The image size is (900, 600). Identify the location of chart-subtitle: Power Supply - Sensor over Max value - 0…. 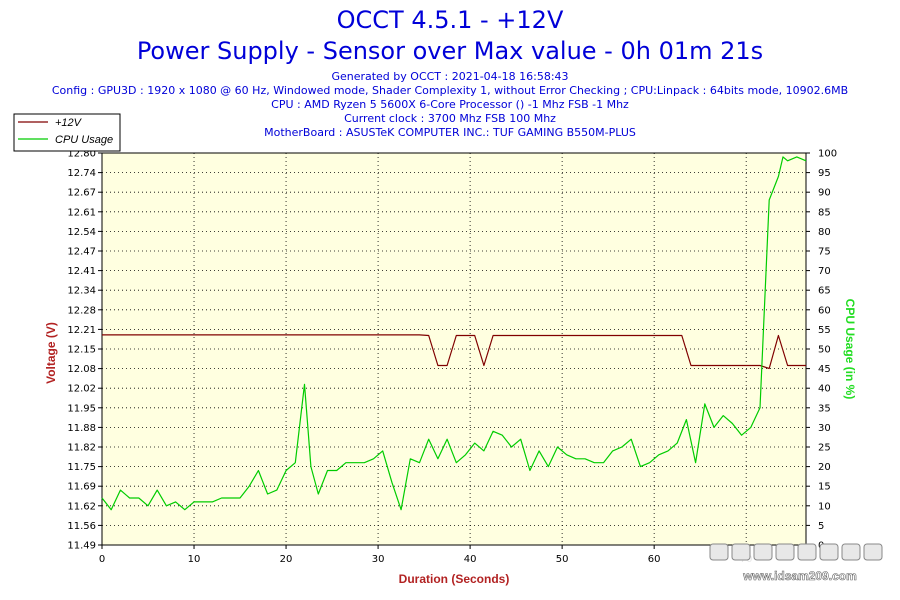
(450, 51).